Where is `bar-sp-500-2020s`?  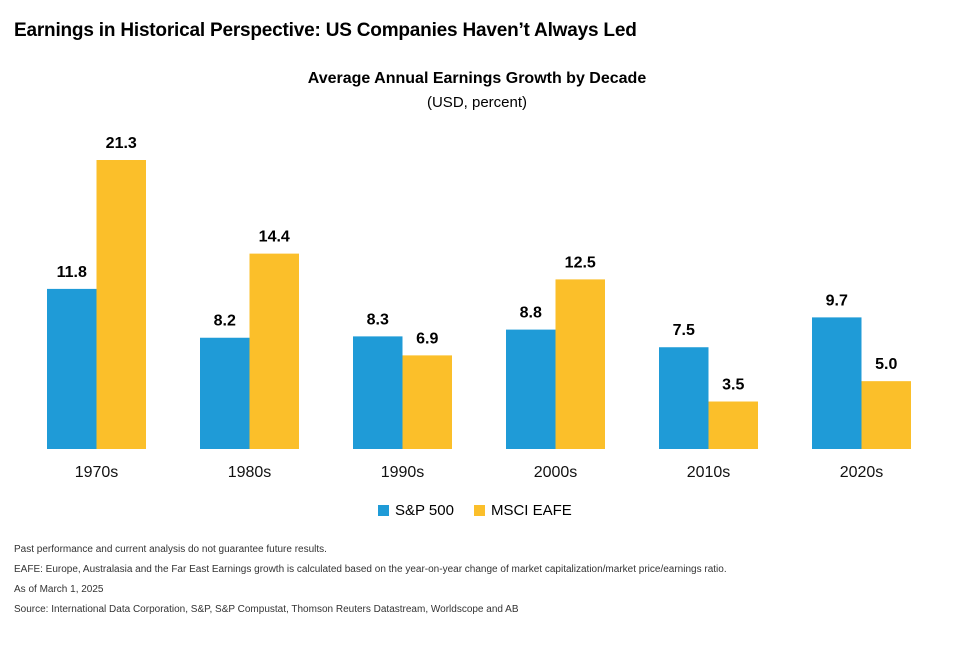
bar-sp-500-2020s is located at coordinates (837, 383).